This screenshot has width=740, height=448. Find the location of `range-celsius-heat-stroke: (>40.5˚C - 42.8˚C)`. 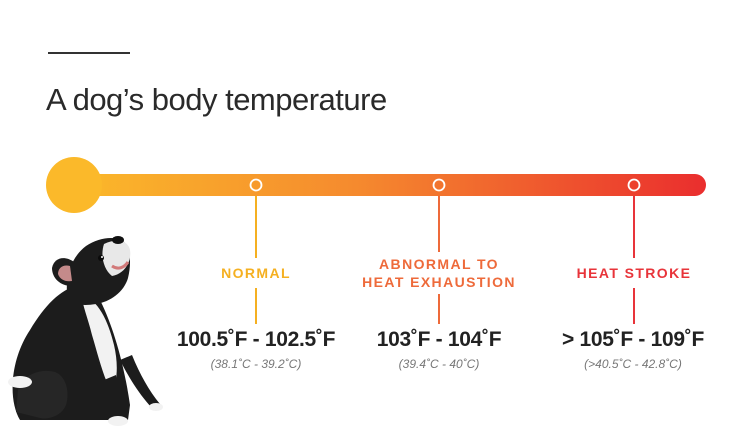

range-celsius-heat-stroke: (>40.5˚C - 42.8˚C) is located at coordinates (633, 364).